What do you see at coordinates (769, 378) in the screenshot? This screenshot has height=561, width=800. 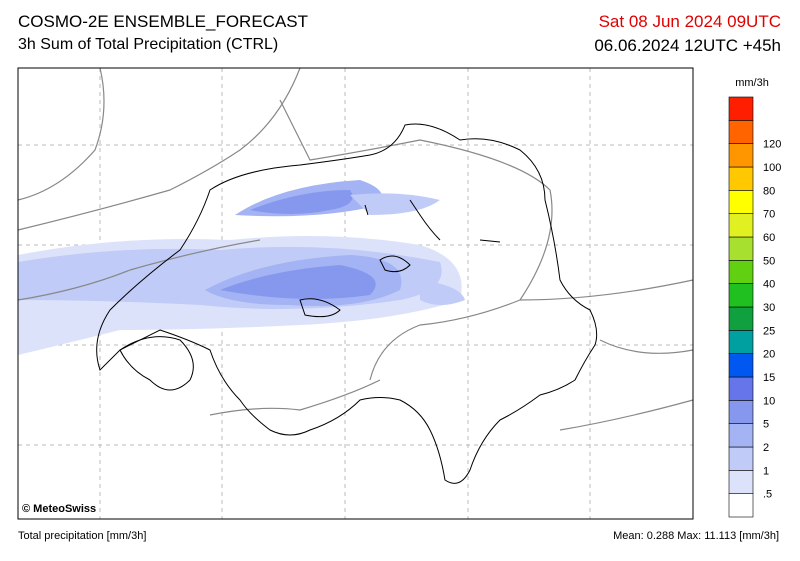 I see `colorbar-label: 15` at bounding box center [769, 378].